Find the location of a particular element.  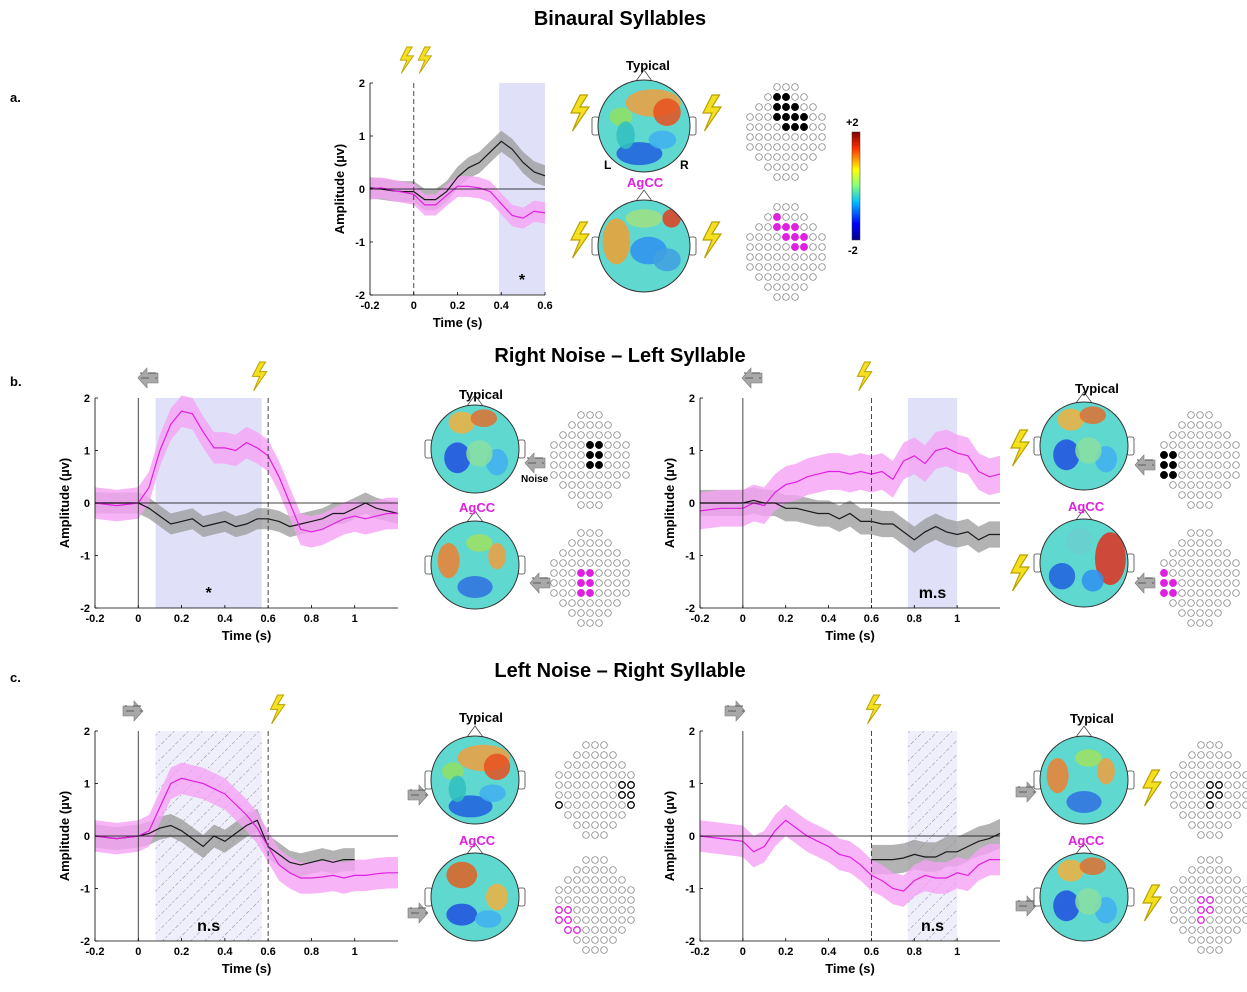

electrode-map-agcc-a is located at coordinates (786, 252).